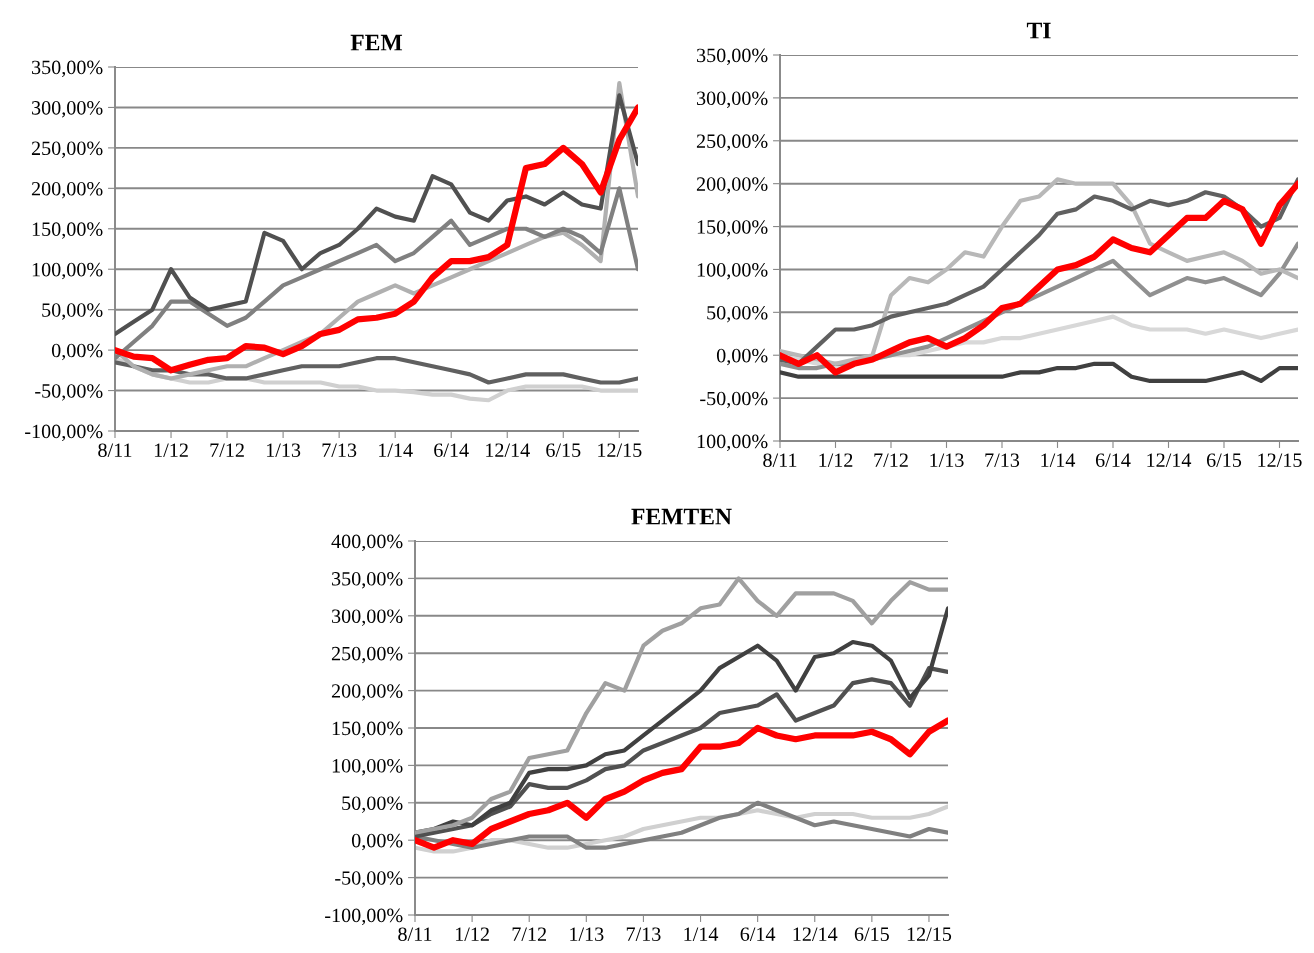 The width and height of the screenshot is (1314, 953). I want to click on chart-title: FEMTEN, so click(681, 516).